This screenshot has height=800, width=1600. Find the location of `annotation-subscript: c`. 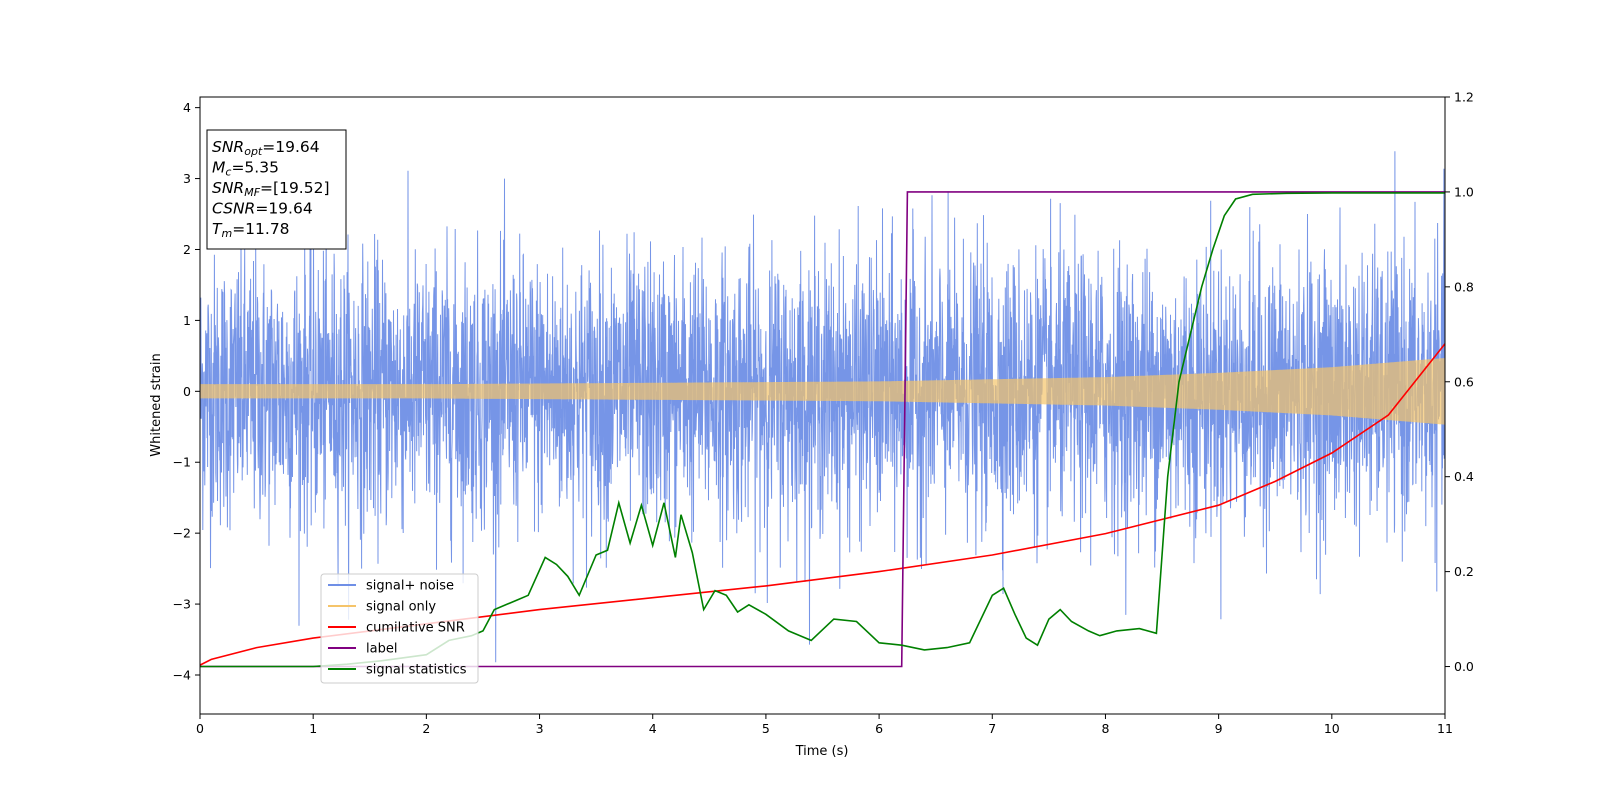

annotation-subscript: c is located at coordinates (228, 172).